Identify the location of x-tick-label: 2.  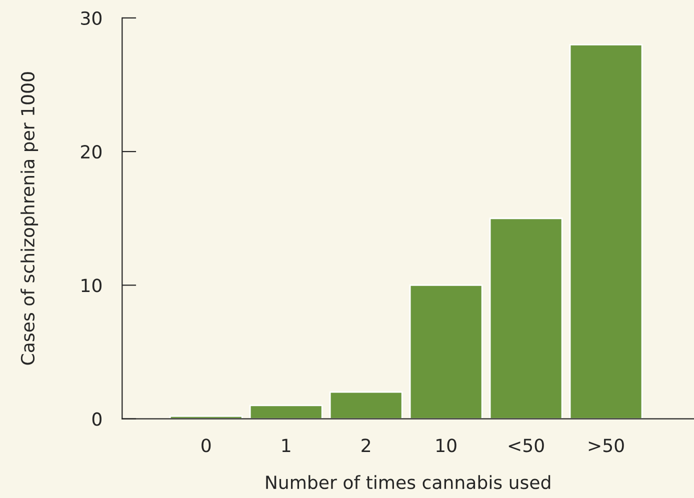
(366, 445).